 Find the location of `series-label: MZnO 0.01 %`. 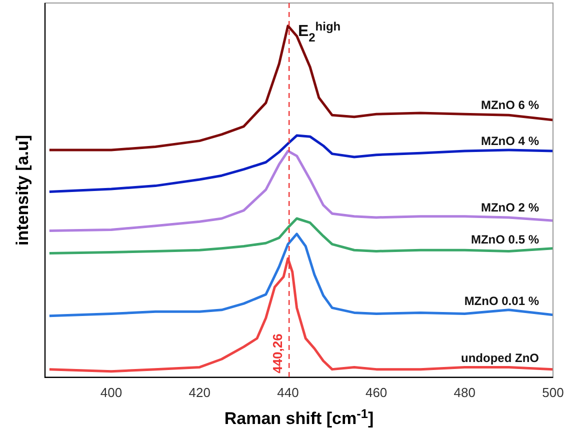

series-label: MZnO 0.01 % is located at coordinates (502, 301).